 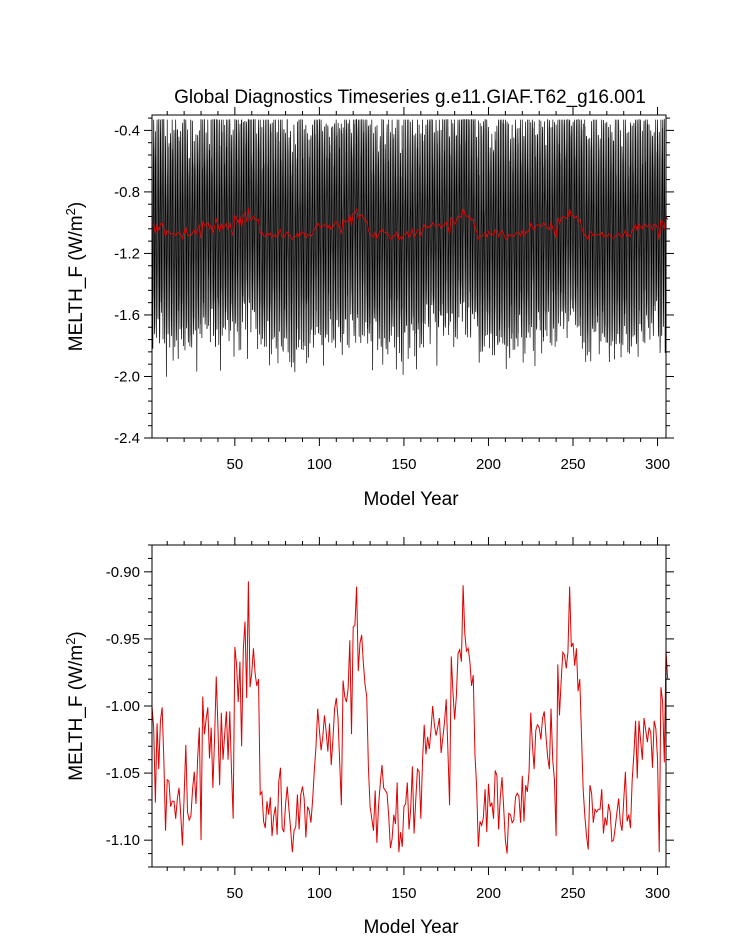 What do you see at coordinates (123, 572) in the screenshot?
I see `y-tick-label: -0.90` at bounding box center [123, 572].